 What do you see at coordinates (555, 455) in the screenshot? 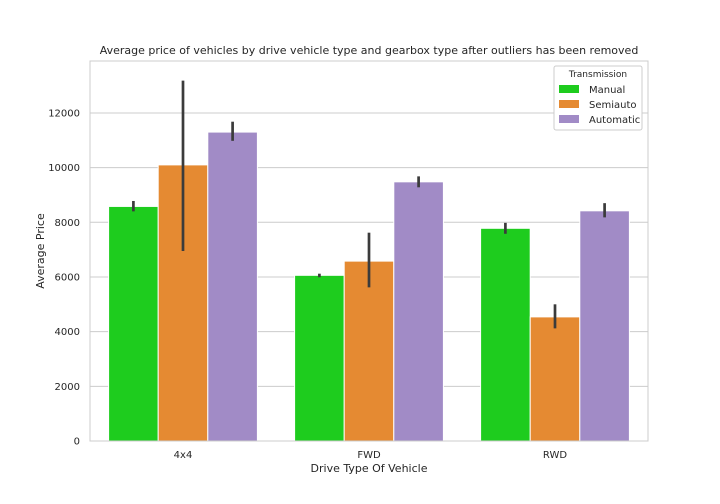
I see `x-tick-label: RWD` at bounding box center [555, 455].